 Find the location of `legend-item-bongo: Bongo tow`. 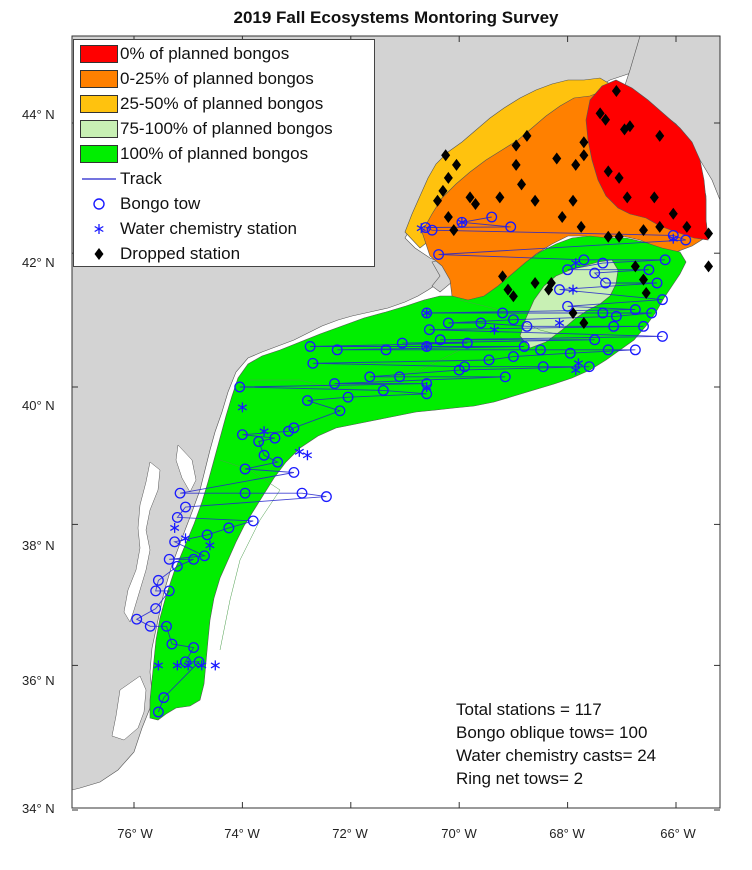

legend-item-bongo: Bongo tow is located at coordinates (140, 204).